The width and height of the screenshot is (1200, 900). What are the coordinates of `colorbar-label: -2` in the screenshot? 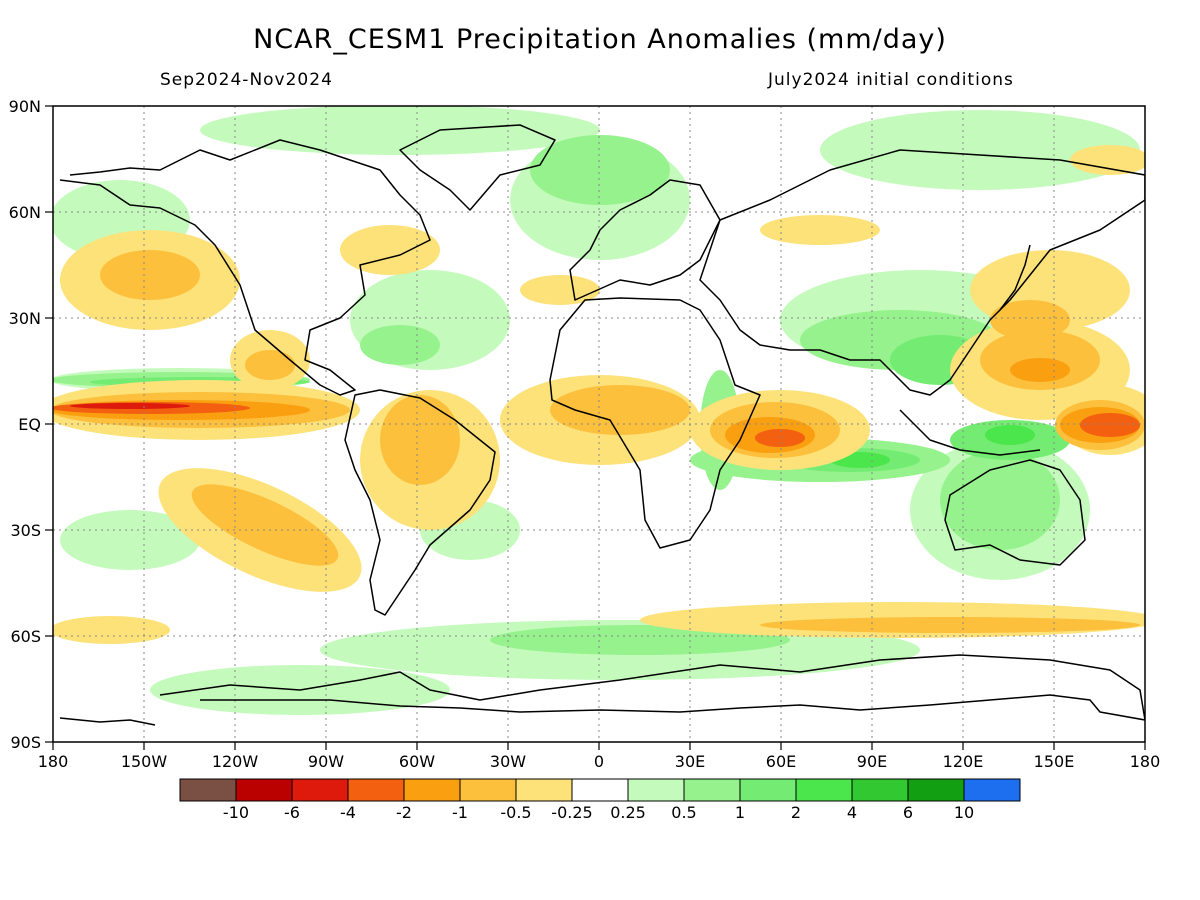 It's located at (404, 812).